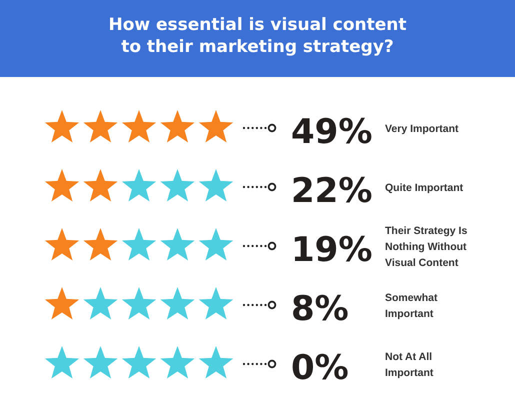 This screenshot has height=404, width=515. I want to click on data-label: 22%, so click(331, 191).